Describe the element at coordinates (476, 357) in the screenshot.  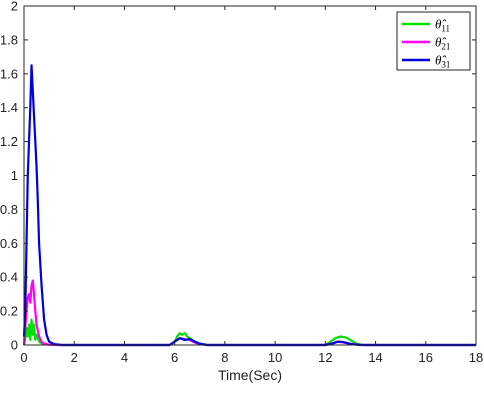
I see `x-tick-label: 18` at that location.